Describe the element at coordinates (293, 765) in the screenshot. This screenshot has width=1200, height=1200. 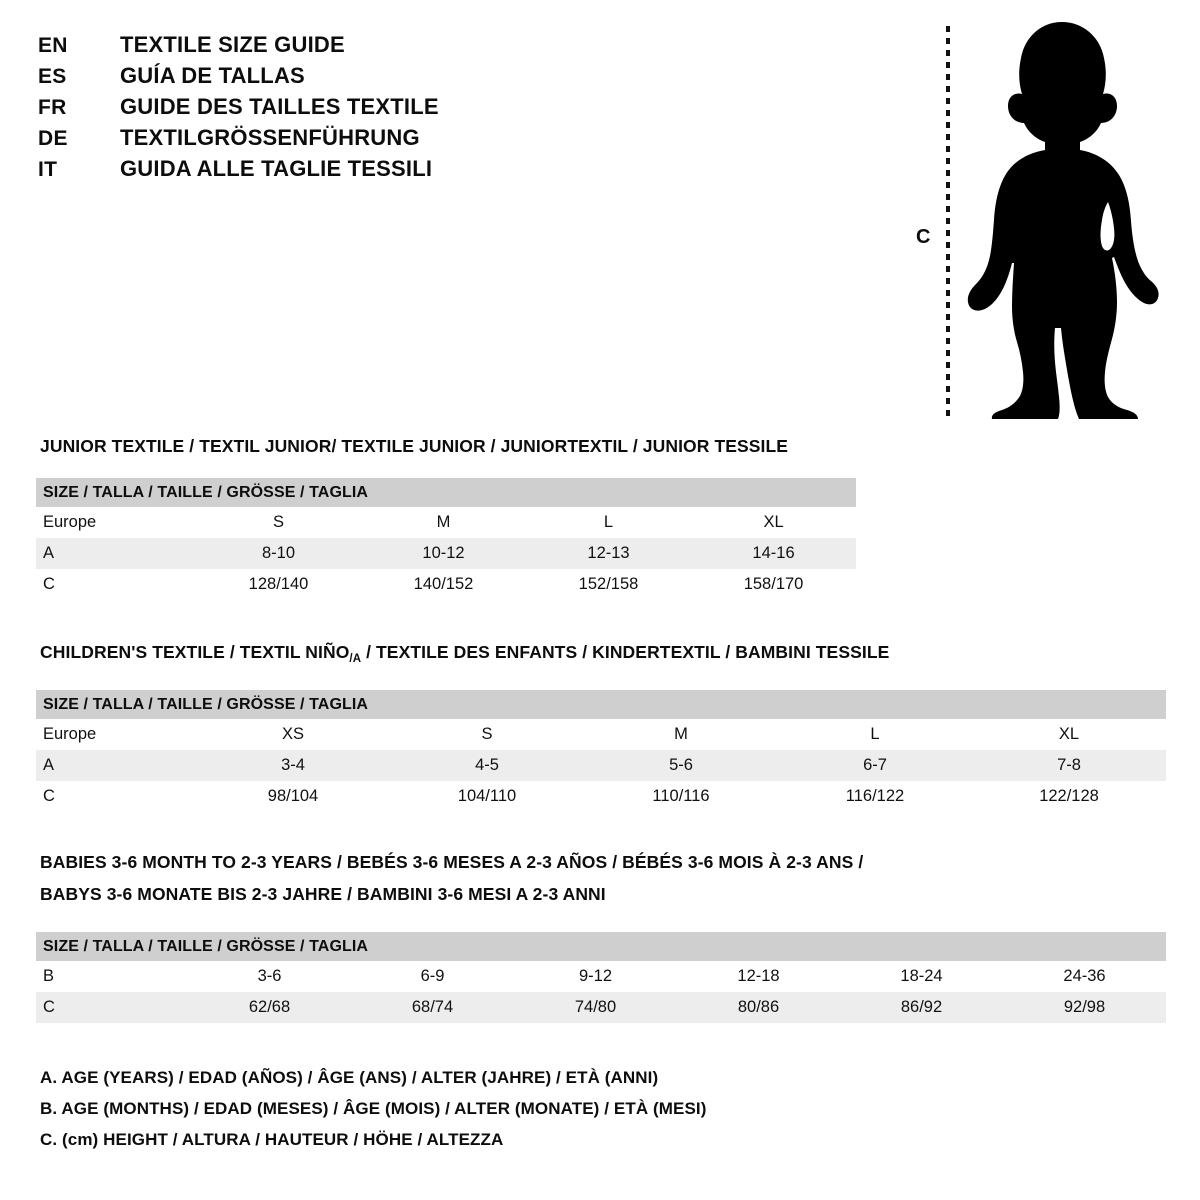
I see `cell: 3-4` at that location.